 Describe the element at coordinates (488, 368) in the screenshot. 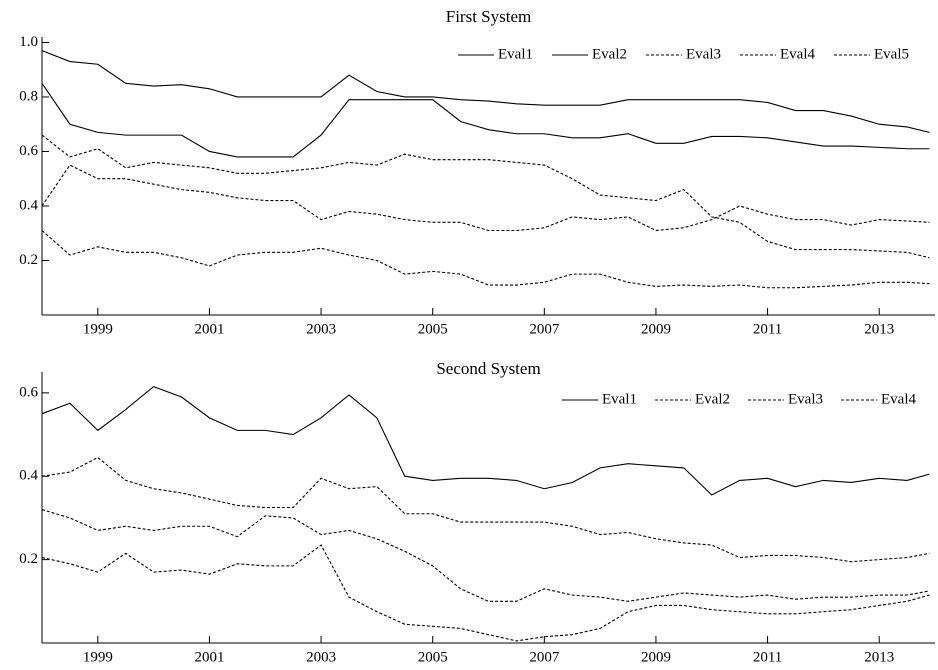

I see `chart-title: Second System` at that location.